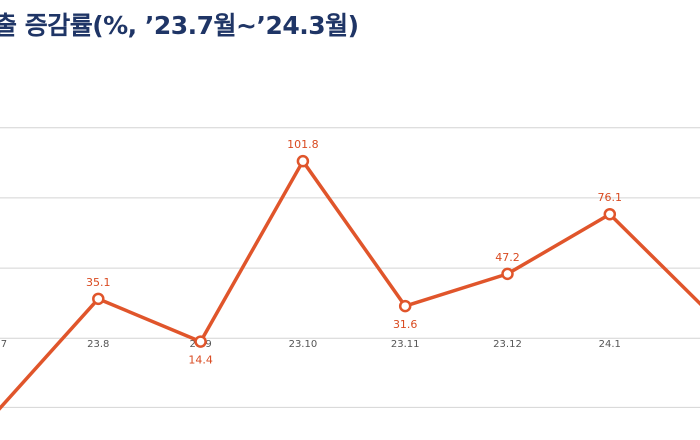 The height and width of the screenshot is (440, 700). What do you see at coordinates (98, 344) in the screenshot?
I see `x-tick-label: 23.8` at bounding box center [98, 344].